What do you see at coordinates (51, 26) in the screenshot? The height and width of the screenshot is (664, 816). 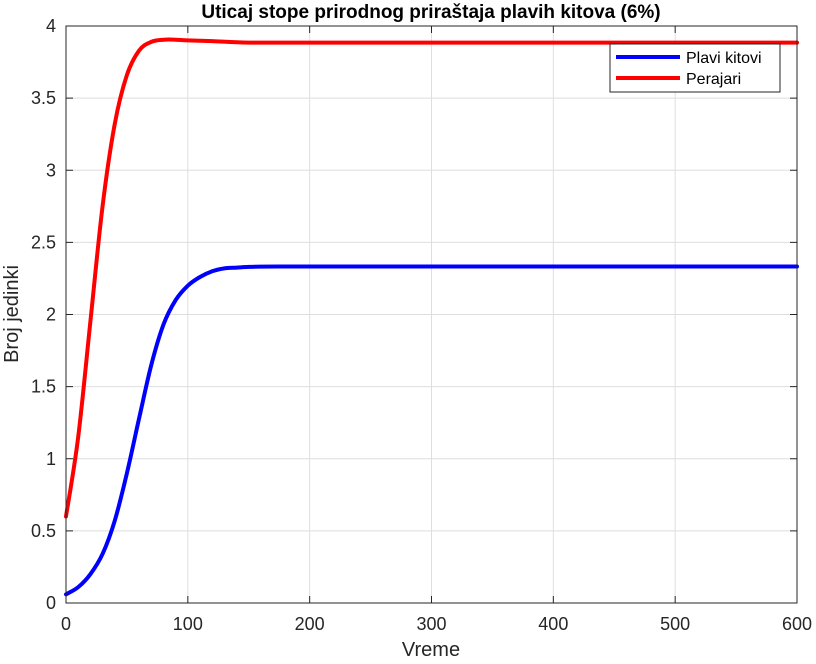 I see `y-tick-label: 4` at bounding box center [51, 26].